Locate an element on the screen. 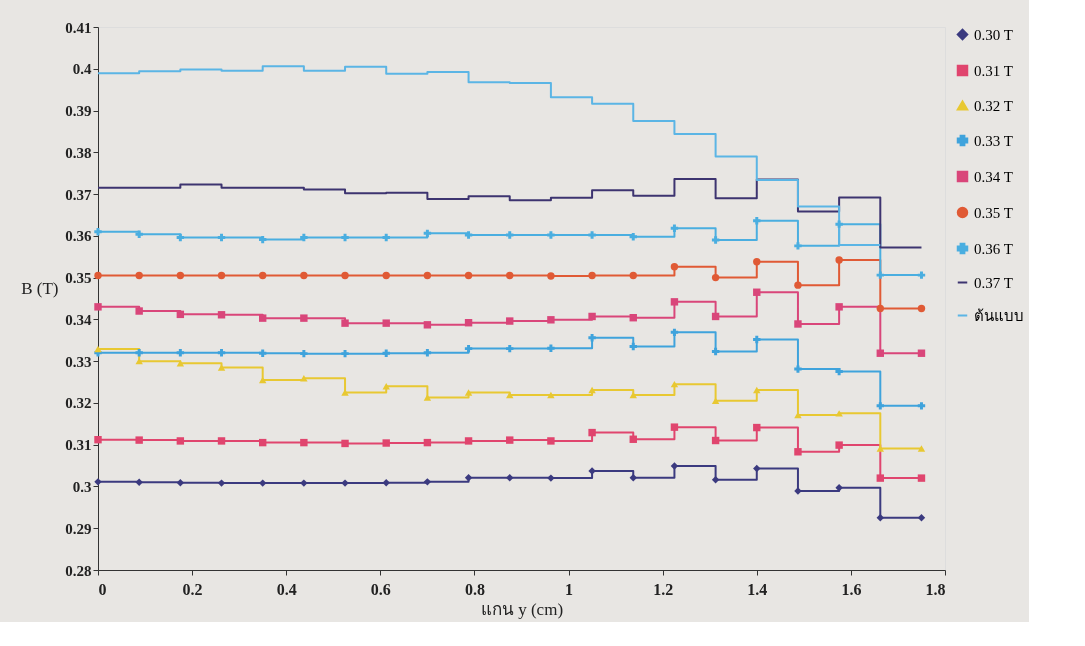  legend-label: 0.36 T is located at coordinates (993, 248).